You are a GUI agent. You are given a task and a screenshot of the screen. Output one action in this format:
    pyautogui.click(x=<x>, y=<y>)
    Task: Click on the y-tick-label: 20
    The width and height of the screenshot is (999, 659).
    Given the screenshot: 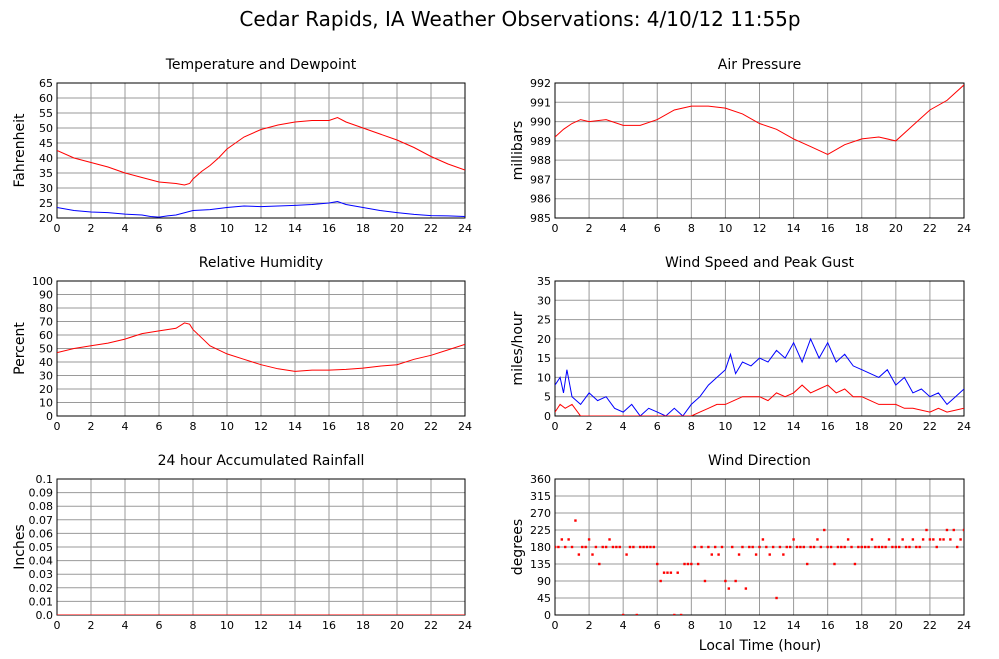 What is the action you would take?
    pyautogui.click(x=544, y=339)
    